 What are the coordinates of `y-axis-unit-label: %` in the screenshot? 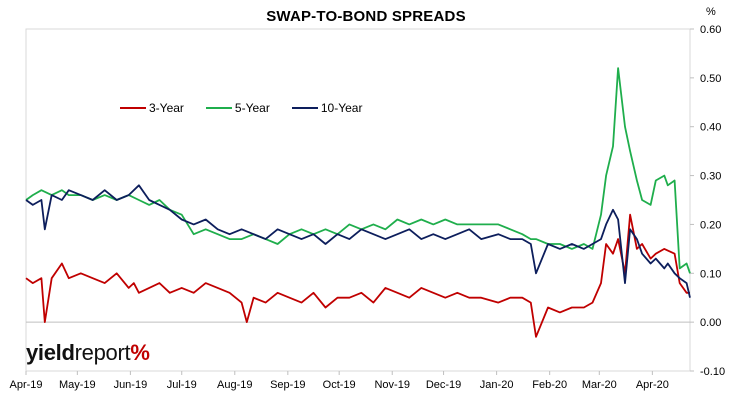 It's located at (711, 12).